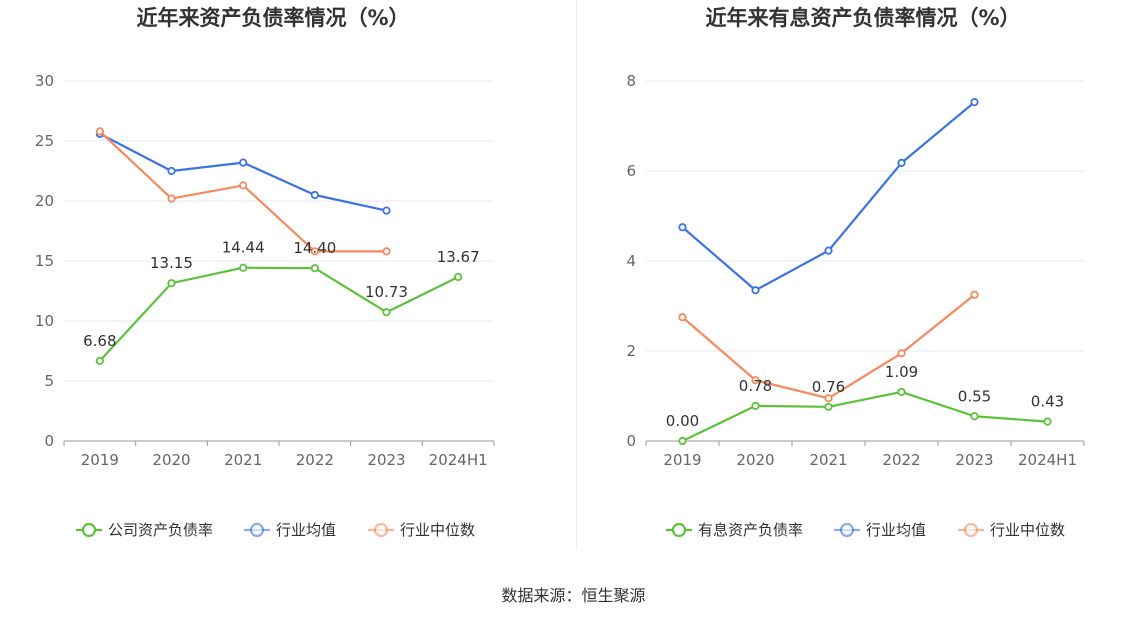 The image size is (1147, 619). Describe the element at coordinates (573, 595) in the screenshot. I see `data-source-note: 数据来源：恒生聚源` at that location.